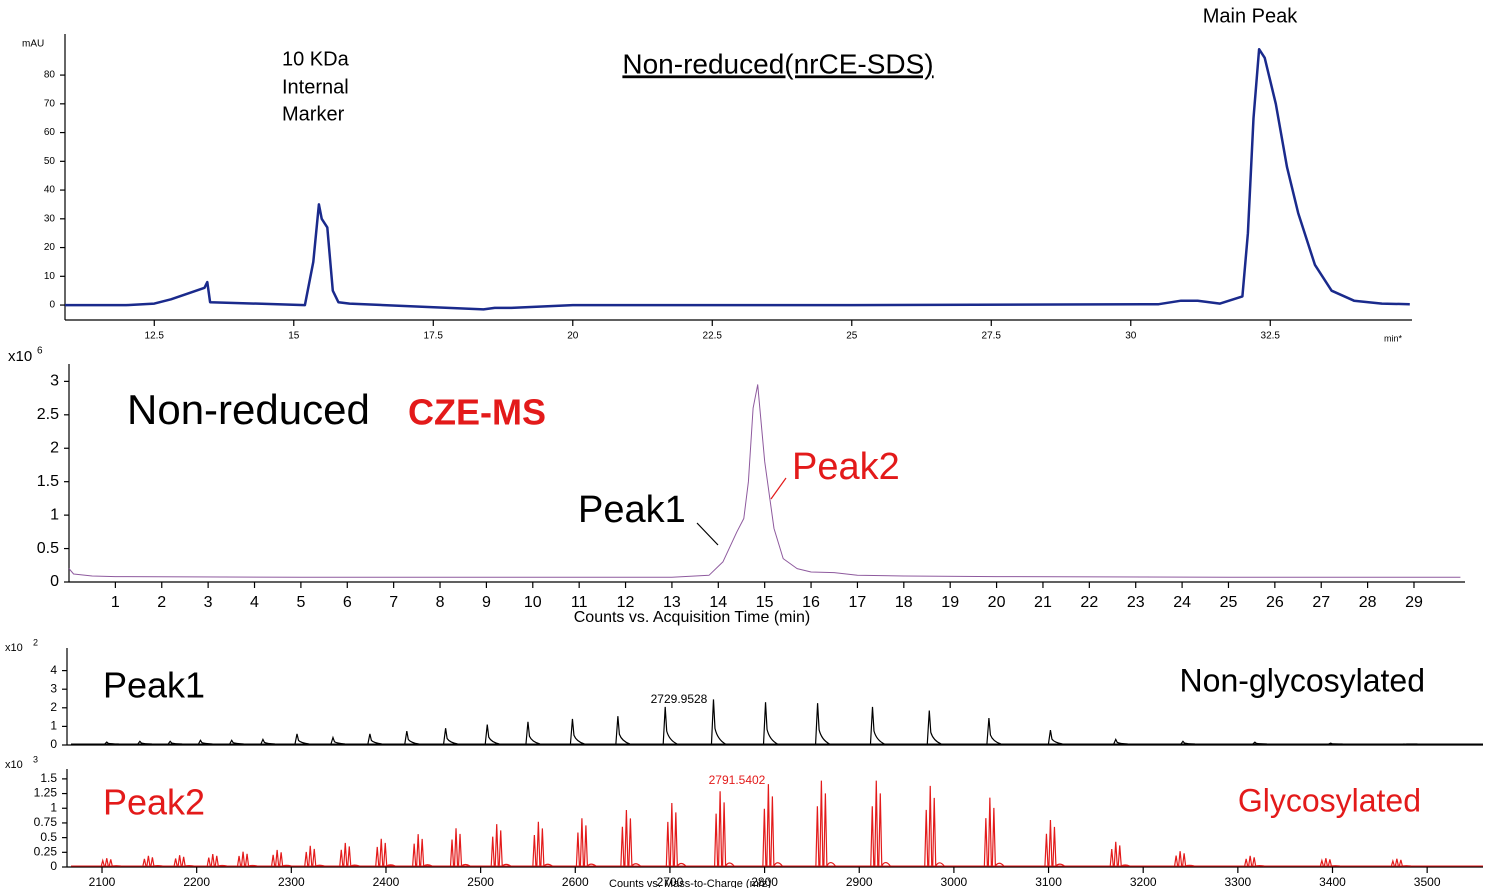 The width and height of the screenshot is (1486, 888). What do you see at coordinates (50, 276) in the screenshot?
I see `y-tick-label: 10` at bounding box center [50, 276].